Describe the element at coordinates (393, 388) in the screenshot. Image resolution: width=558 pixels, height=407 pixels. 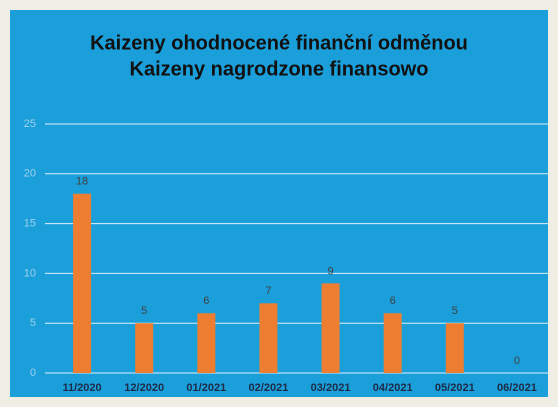
I see `x-tick-label: 04/2021` at that location.